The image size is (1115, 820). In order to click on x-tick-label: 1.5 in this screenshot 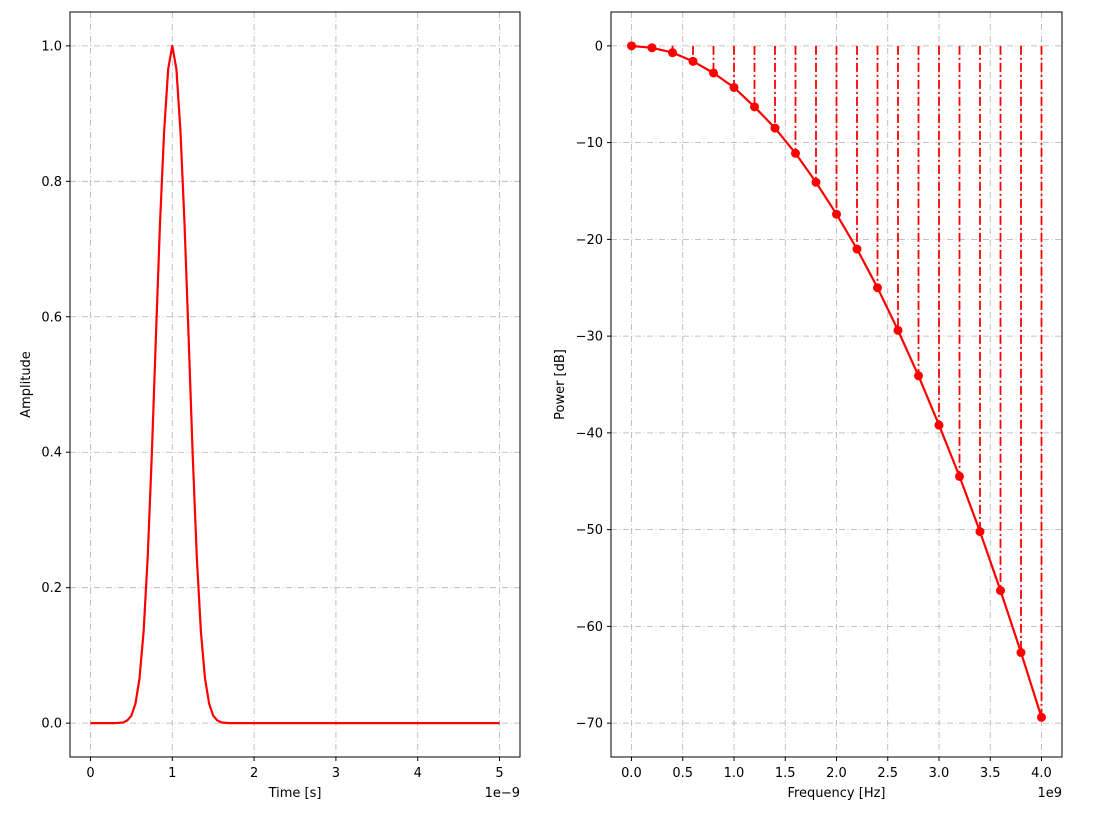, I will do `click(785, 773)`.